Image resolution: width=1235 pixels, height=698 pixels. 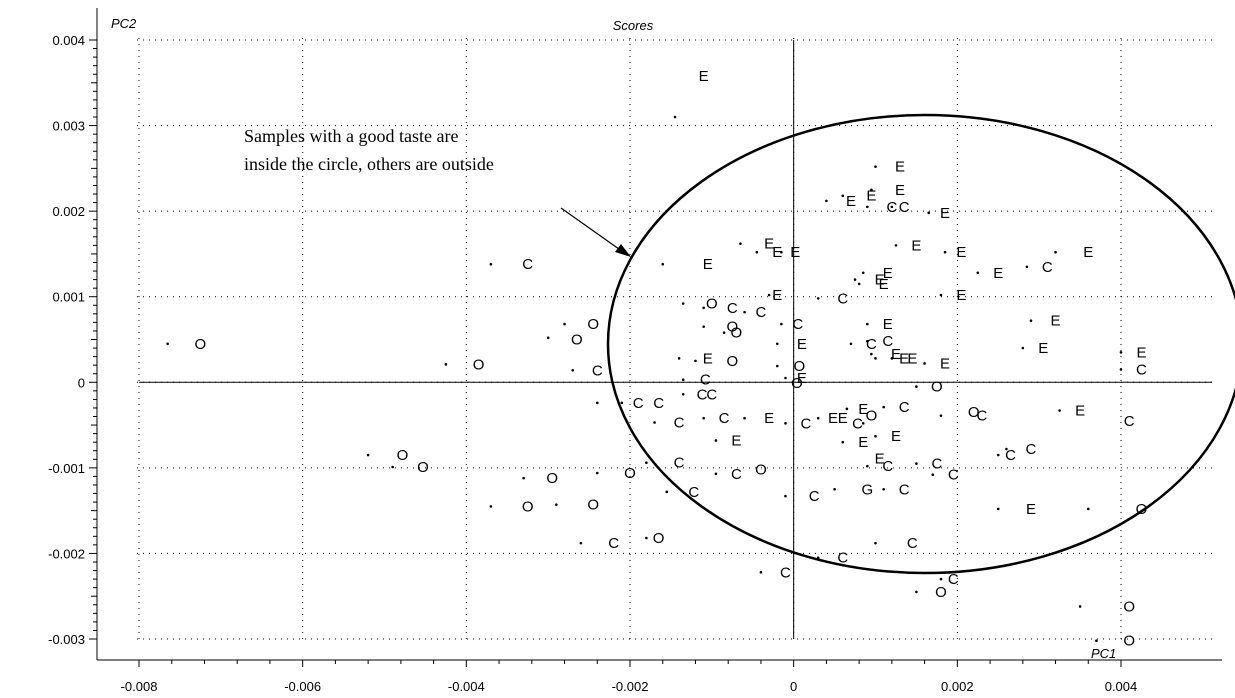 I want to click on x-tick-label: -0.008, so click(x=139, y=686).